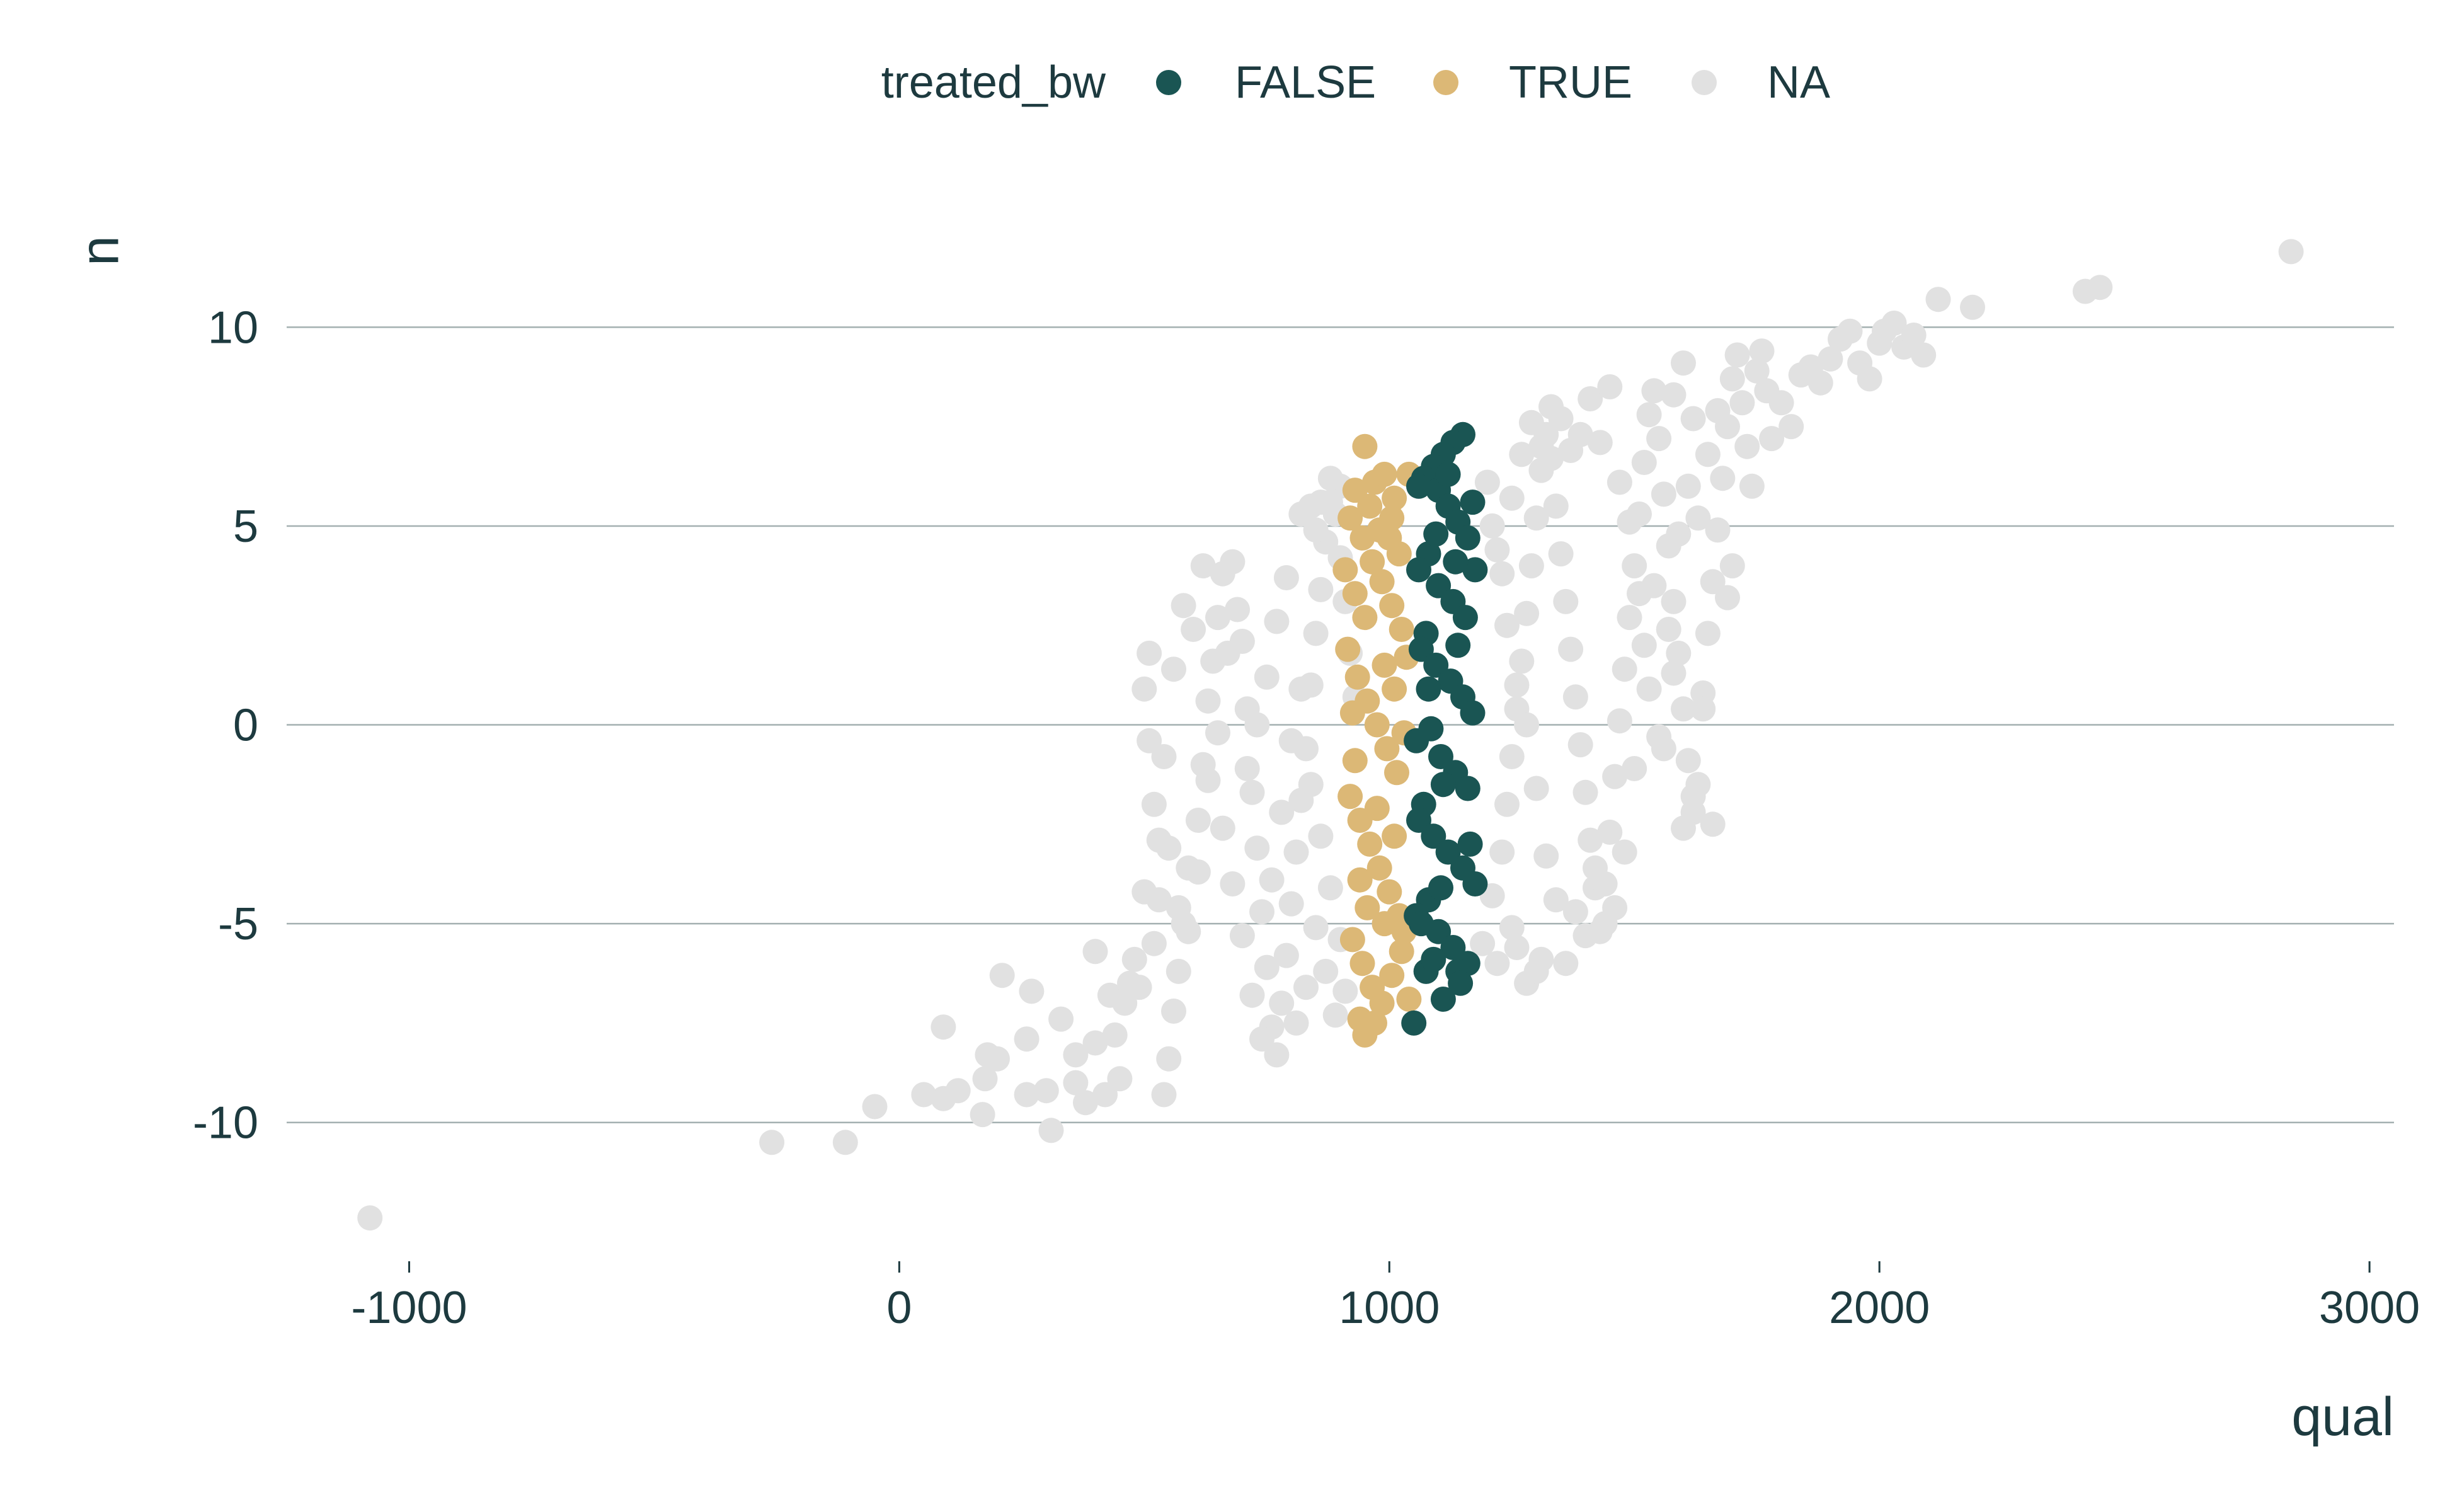 This screenshot has height=1512, width=2457. I want to click on x-tick-label: 2000, so click(1879, 1308).